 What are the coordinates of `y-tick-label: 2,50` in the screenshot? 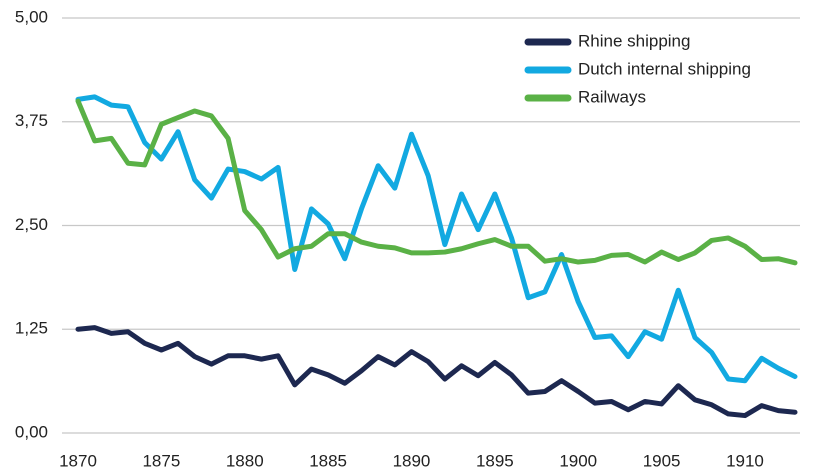 It's located at (31, 224).